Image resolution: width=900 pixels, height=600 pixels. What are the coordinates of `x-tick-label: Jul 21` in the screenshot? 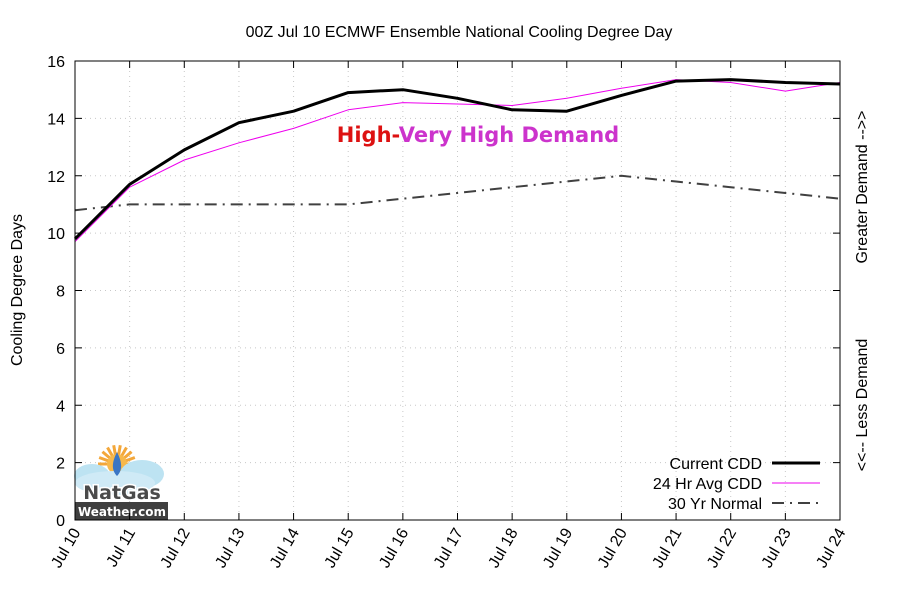 It's located at (667, 548).